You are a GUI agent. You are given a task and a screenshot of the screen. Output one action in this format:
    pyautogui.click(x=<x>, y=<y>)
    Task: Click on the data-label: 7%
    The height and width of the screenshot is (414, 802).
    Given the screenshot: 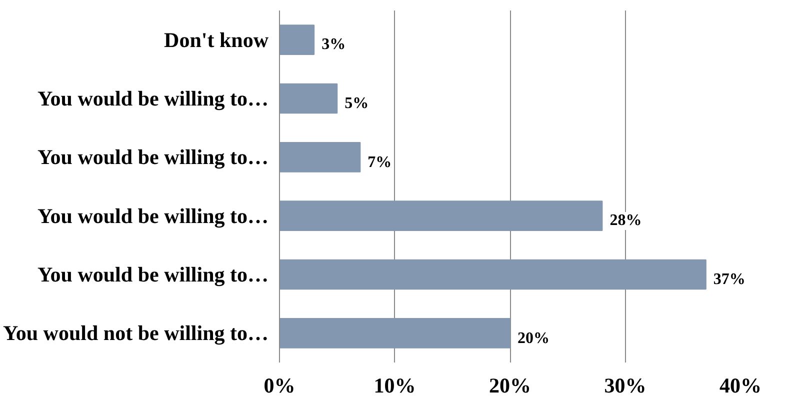 What is the action you would take?
    pyautogui.click(x=380, y=163)
    